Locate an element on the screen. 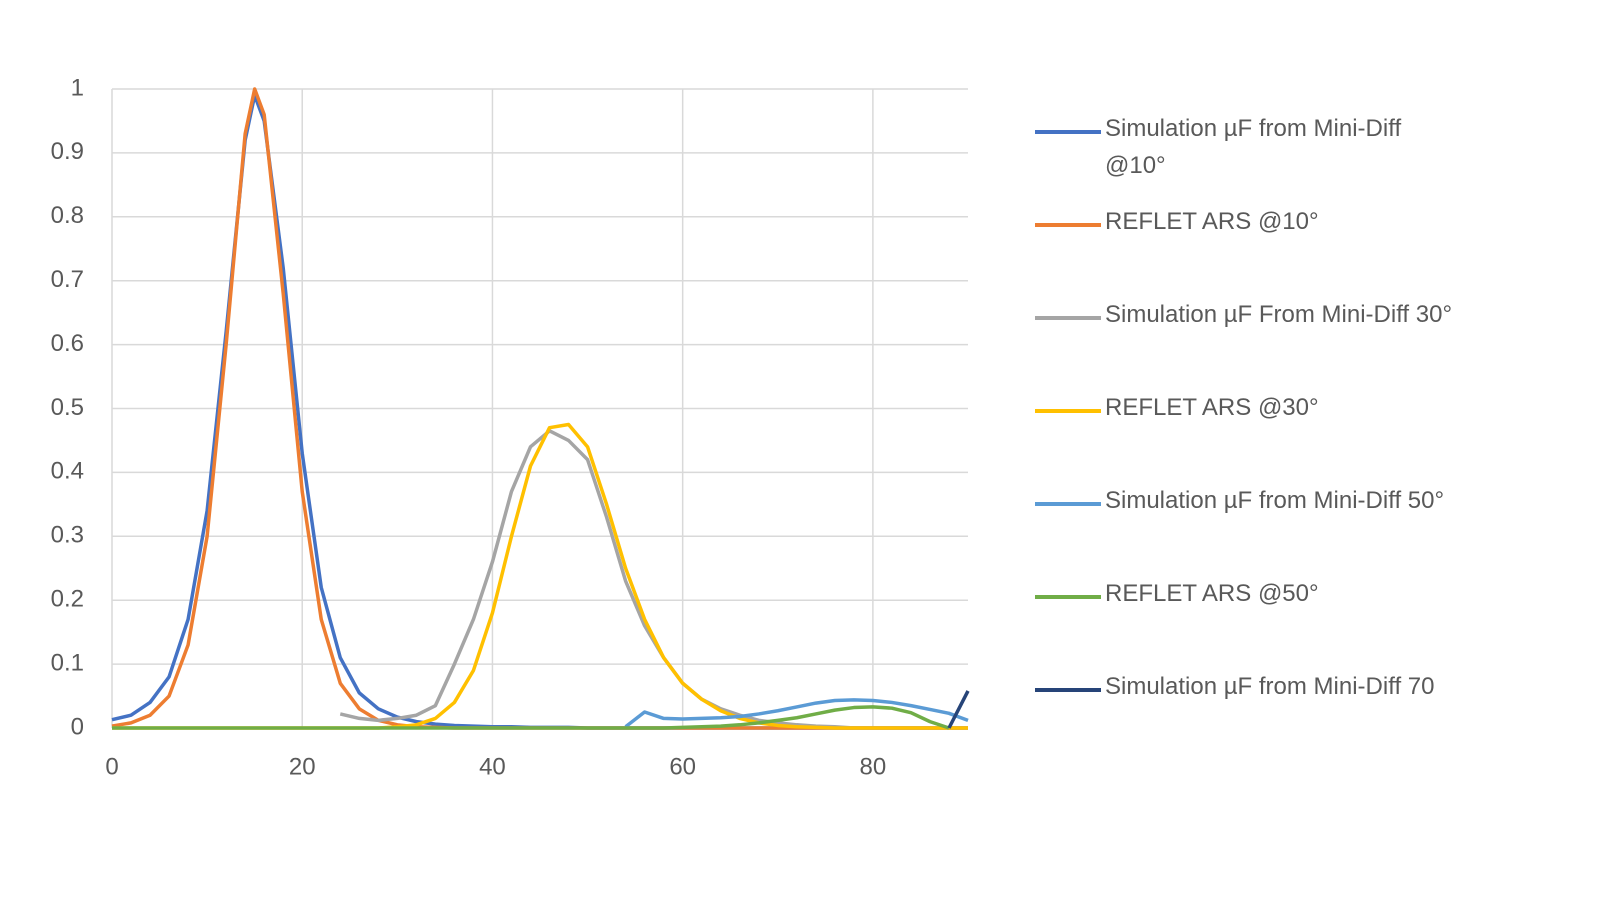  y-tick-label: 0.1 is located at coordinates (67, 662).